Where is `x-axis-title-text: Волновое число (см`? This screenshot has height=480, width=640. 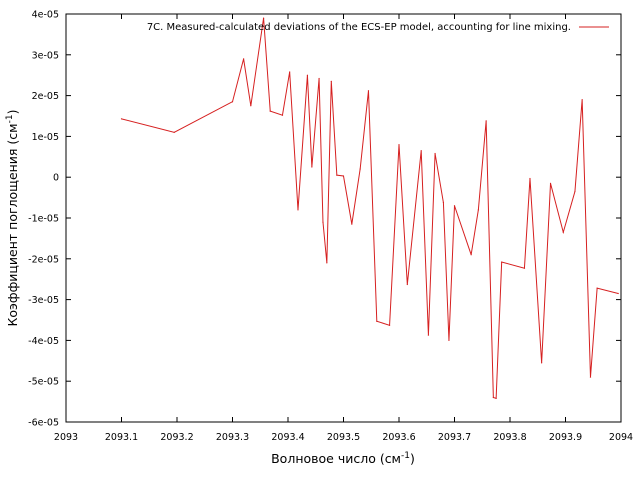 x-axis-title-text: Волновое число (см is located at coordinates (336, 458).